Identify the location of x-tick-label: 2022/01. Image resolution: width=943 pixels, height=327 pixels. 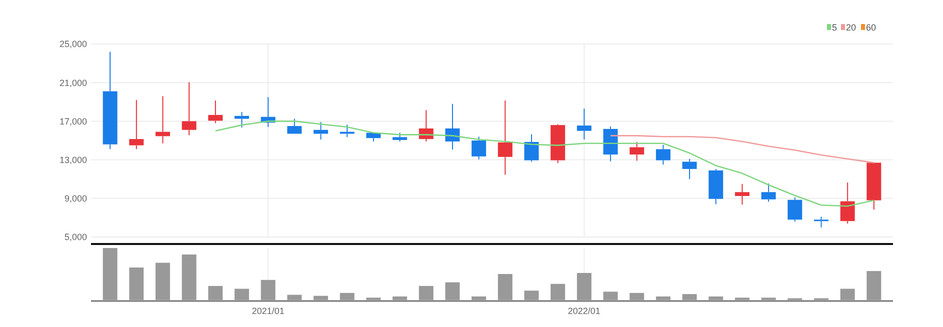
(584, 311).